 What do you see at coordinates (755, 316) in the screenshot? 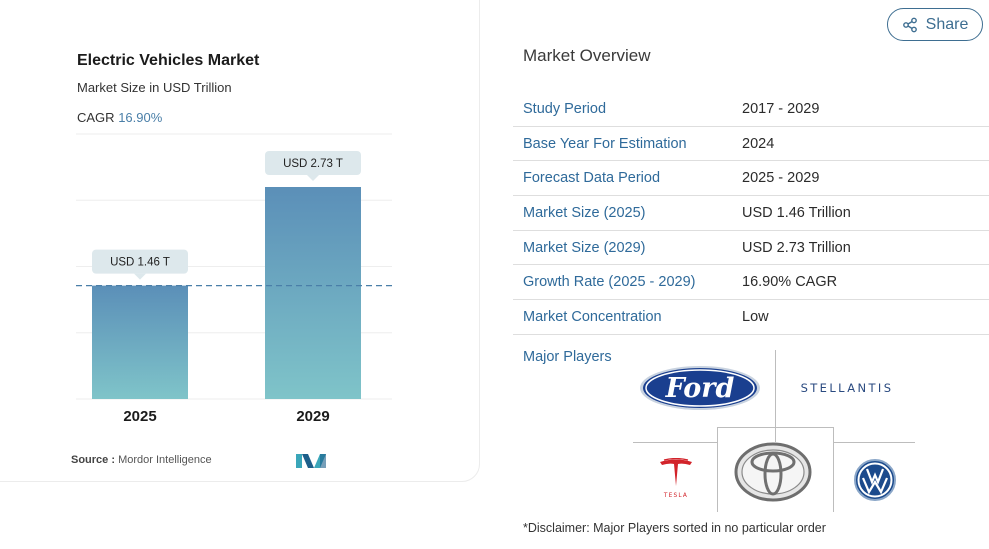
I see `overview-row-value: Low` at bounding box center [755, 316].